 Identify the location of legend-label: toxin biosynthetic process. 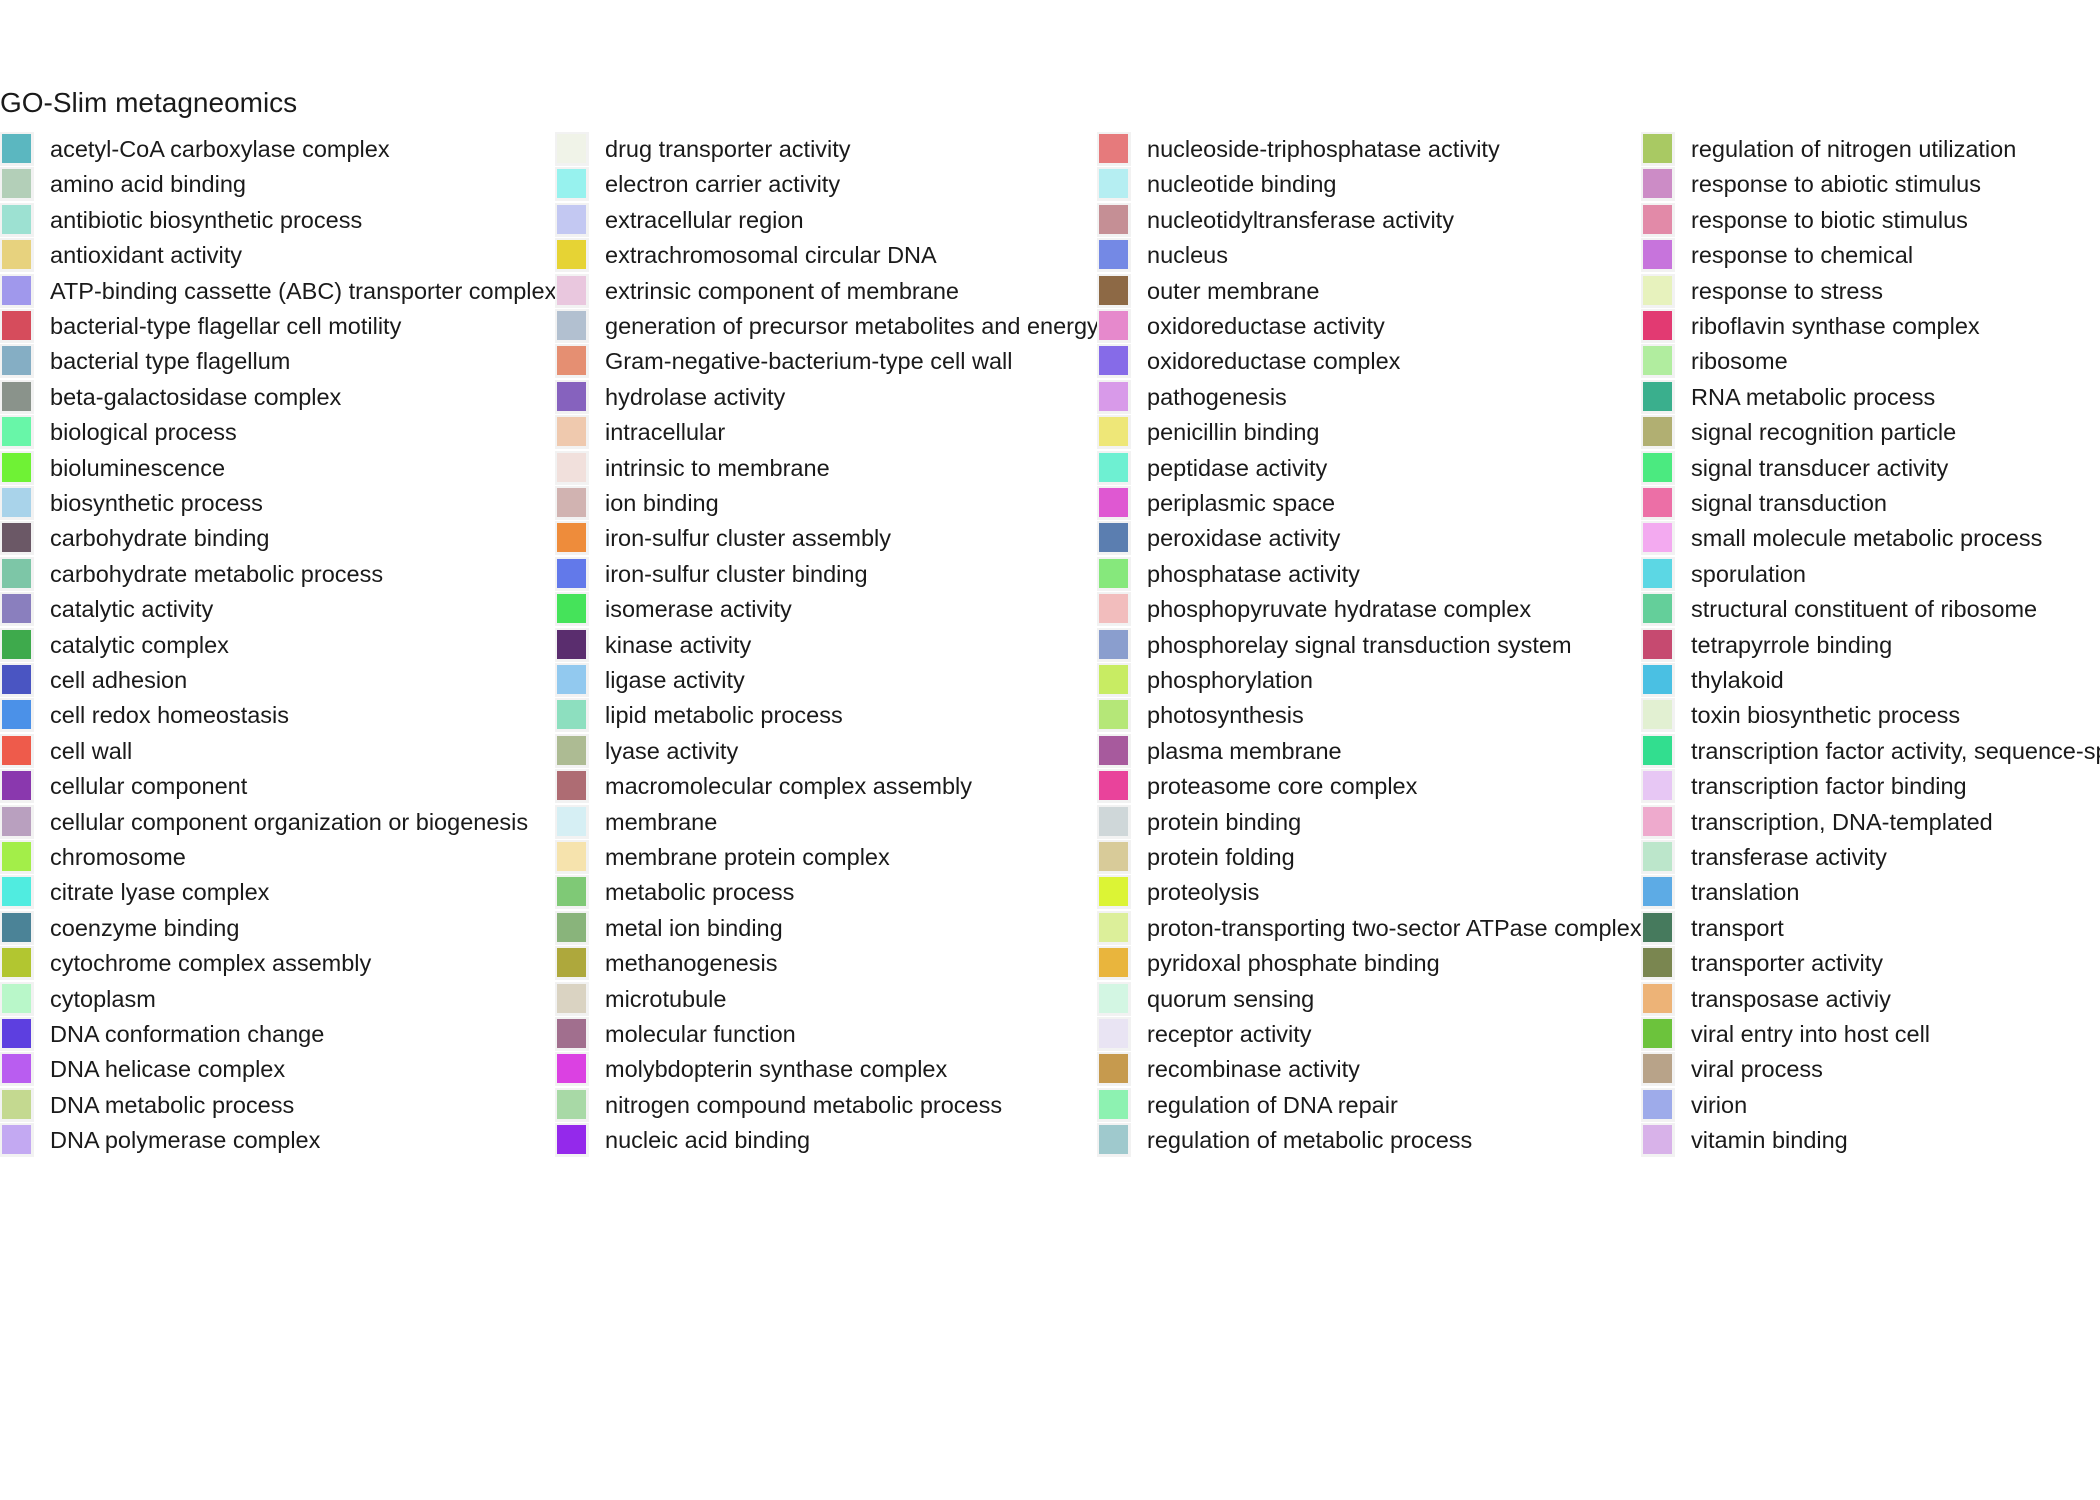
(1826, 715).